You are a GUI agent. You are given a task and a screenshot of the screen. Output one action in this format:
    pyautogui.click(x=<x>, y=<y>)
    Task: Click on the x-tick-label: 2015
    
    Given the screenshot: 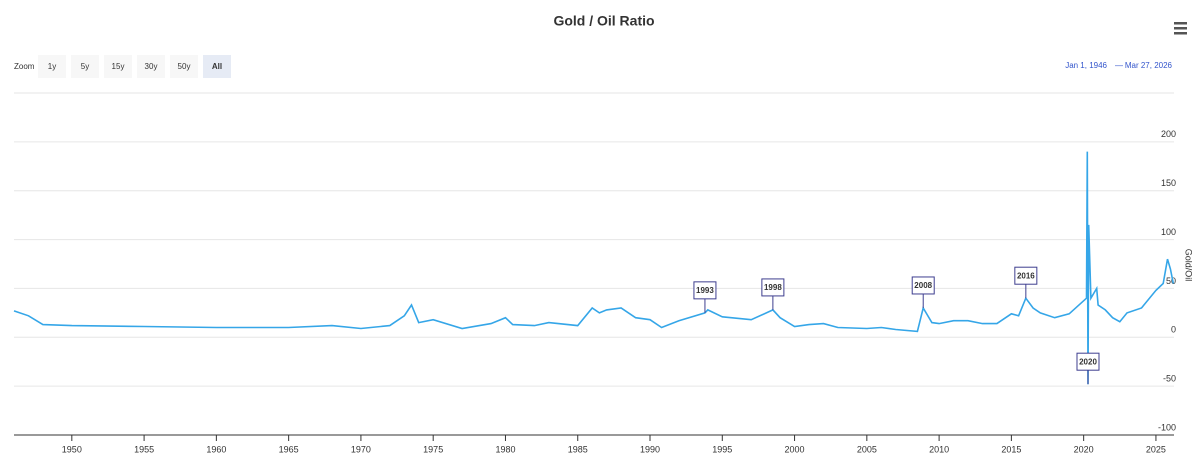 What is the action you would take?
    pyautogui.click(x=1011, y=449)
    